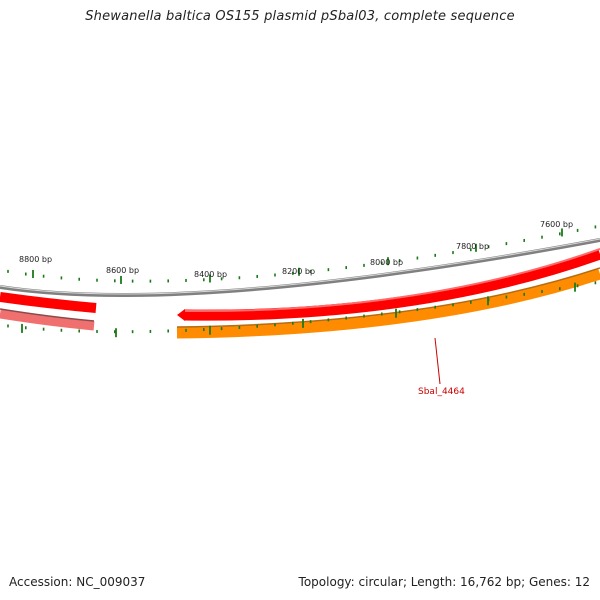 The width and height of the screenshot is (600, 600). I want to click on accession-text: Accession: NC_009037, so click(77, 582).